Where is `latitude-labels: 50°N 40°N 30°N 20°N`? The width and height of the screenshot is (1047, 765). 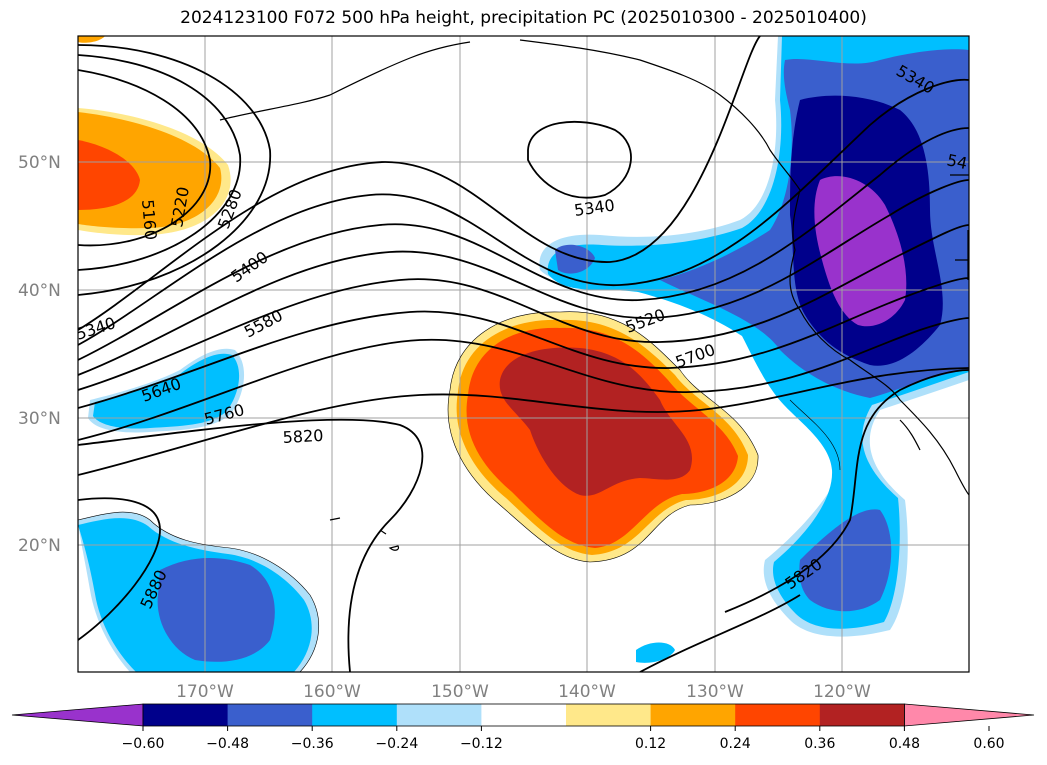
latitude-labels: 50°N 40°N 30°N 20°N is located at coordinates (39, 354).